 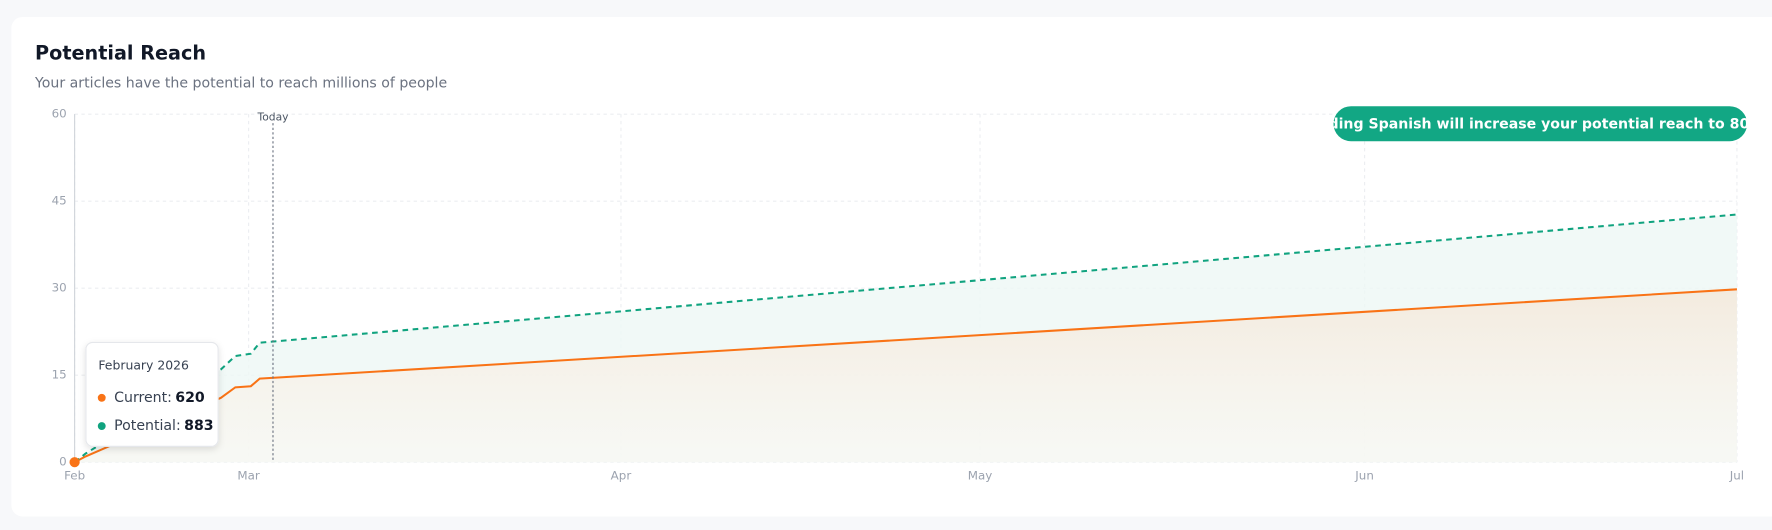 I want to click on info-badge, so click(x=1540, y=124).